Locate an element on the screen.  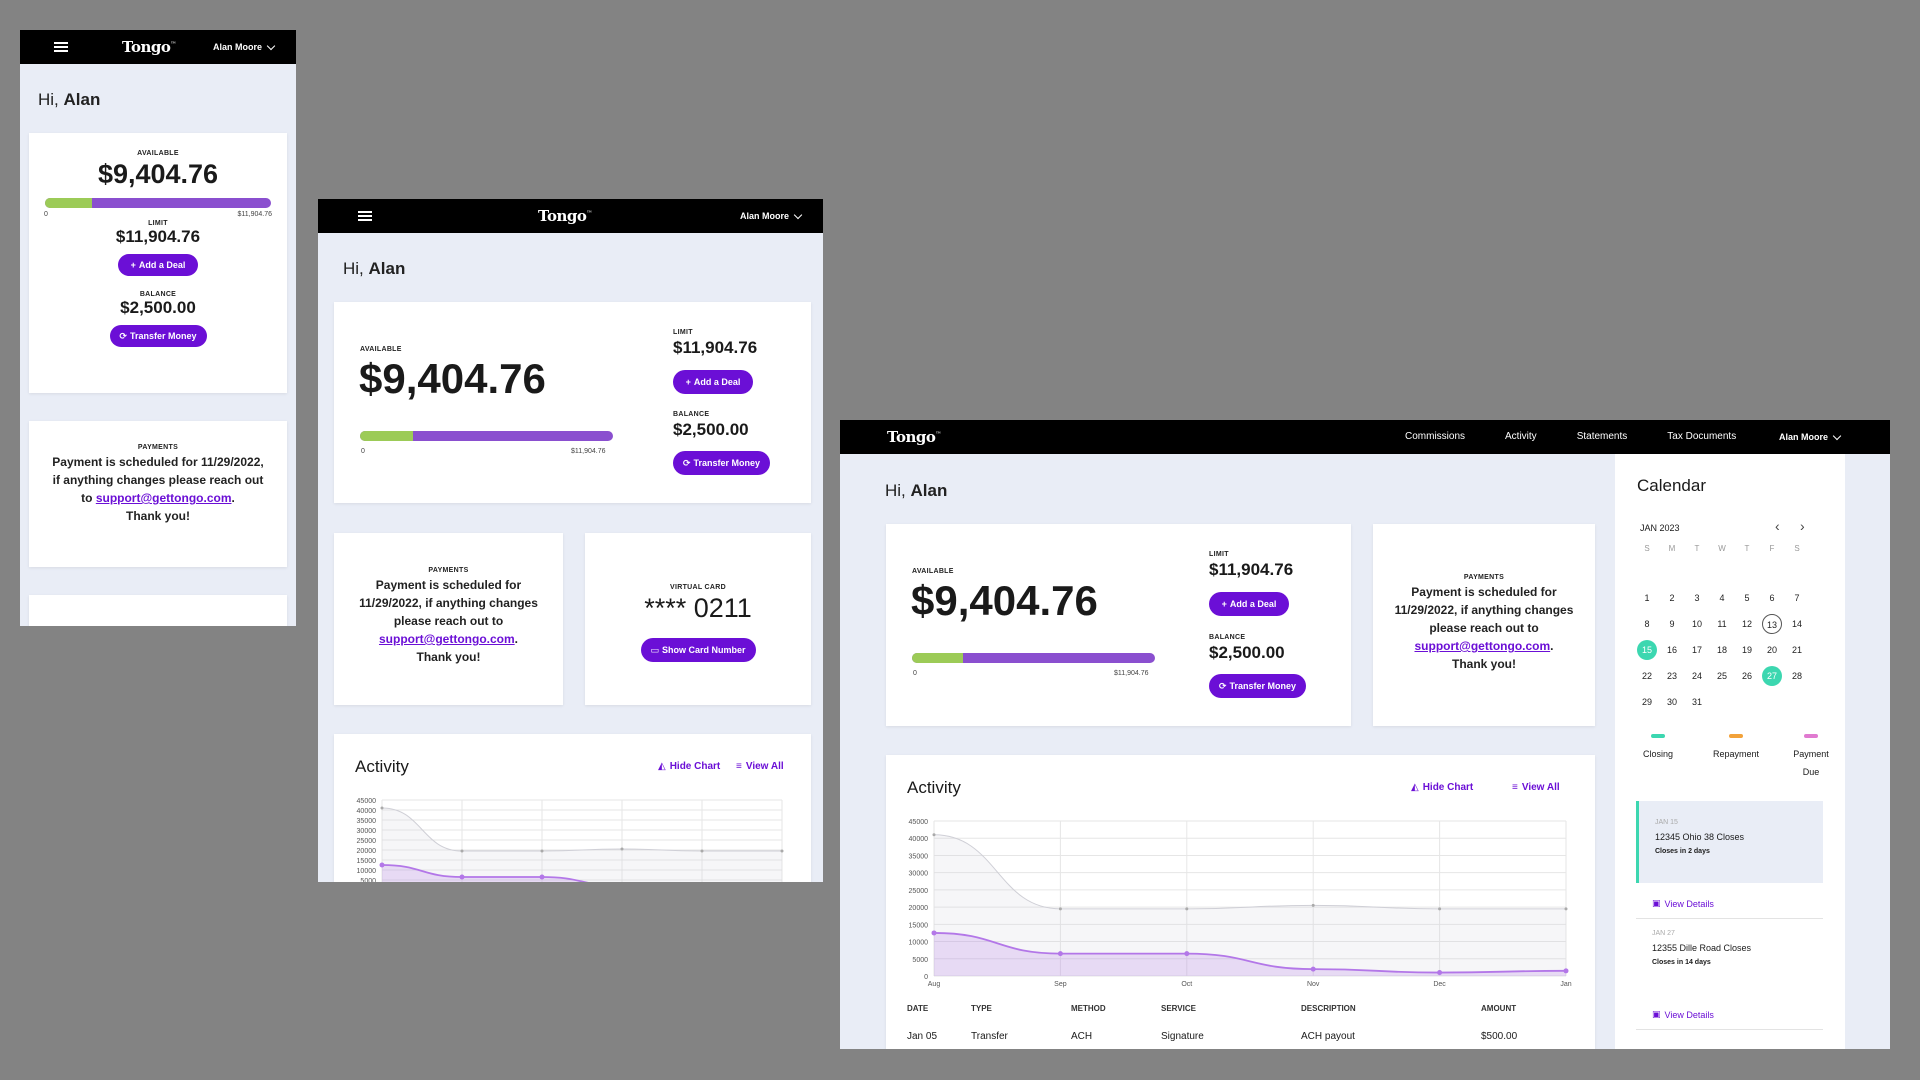
nav-activity: Activity is located at coordinates (1521, 436).